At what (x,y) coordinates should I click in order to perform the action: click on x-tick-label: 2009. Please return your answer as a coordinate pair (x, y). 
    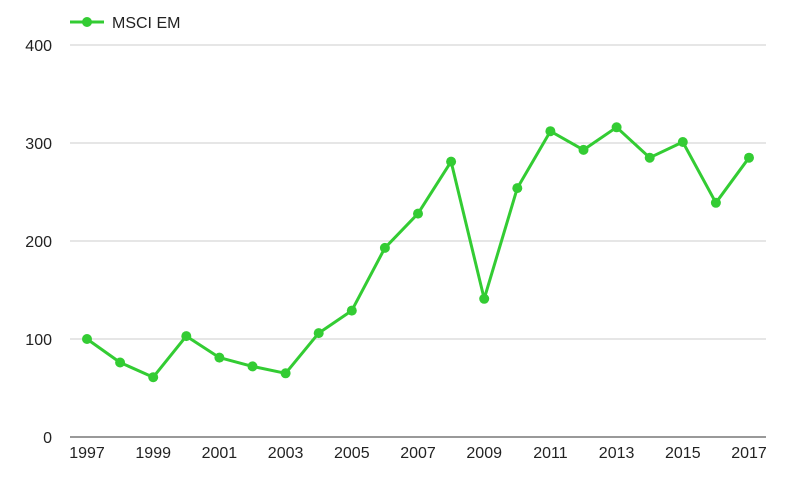
    Looking at the image, I should click on (484, 453).